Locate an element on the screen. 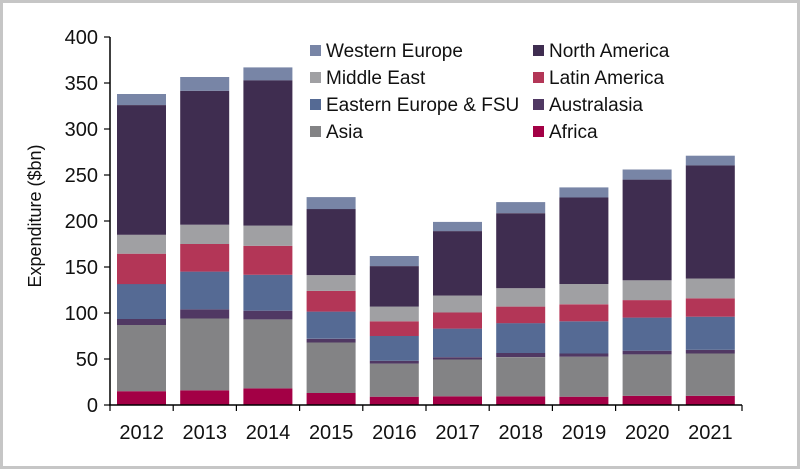 Image resolution: width=800 pixels, height=469 pixels. bar-segment-australasia-2015 is located at coordinates (331, 340).